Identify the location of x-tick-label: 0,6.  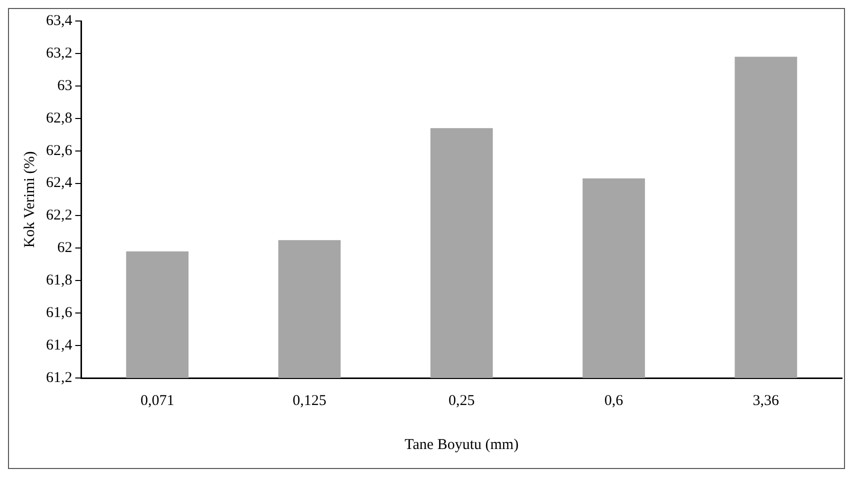
(614, 400).